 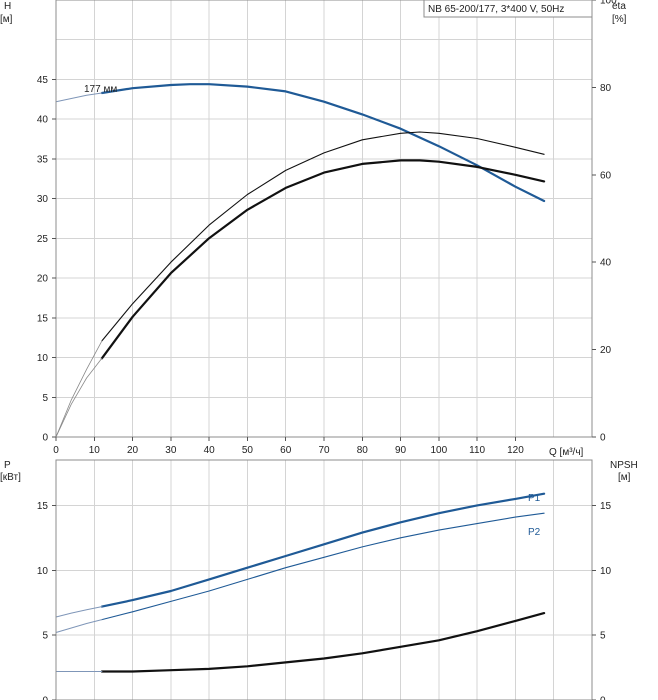 I want to click on left-tick-label: 25, so click(x=43, y=239).